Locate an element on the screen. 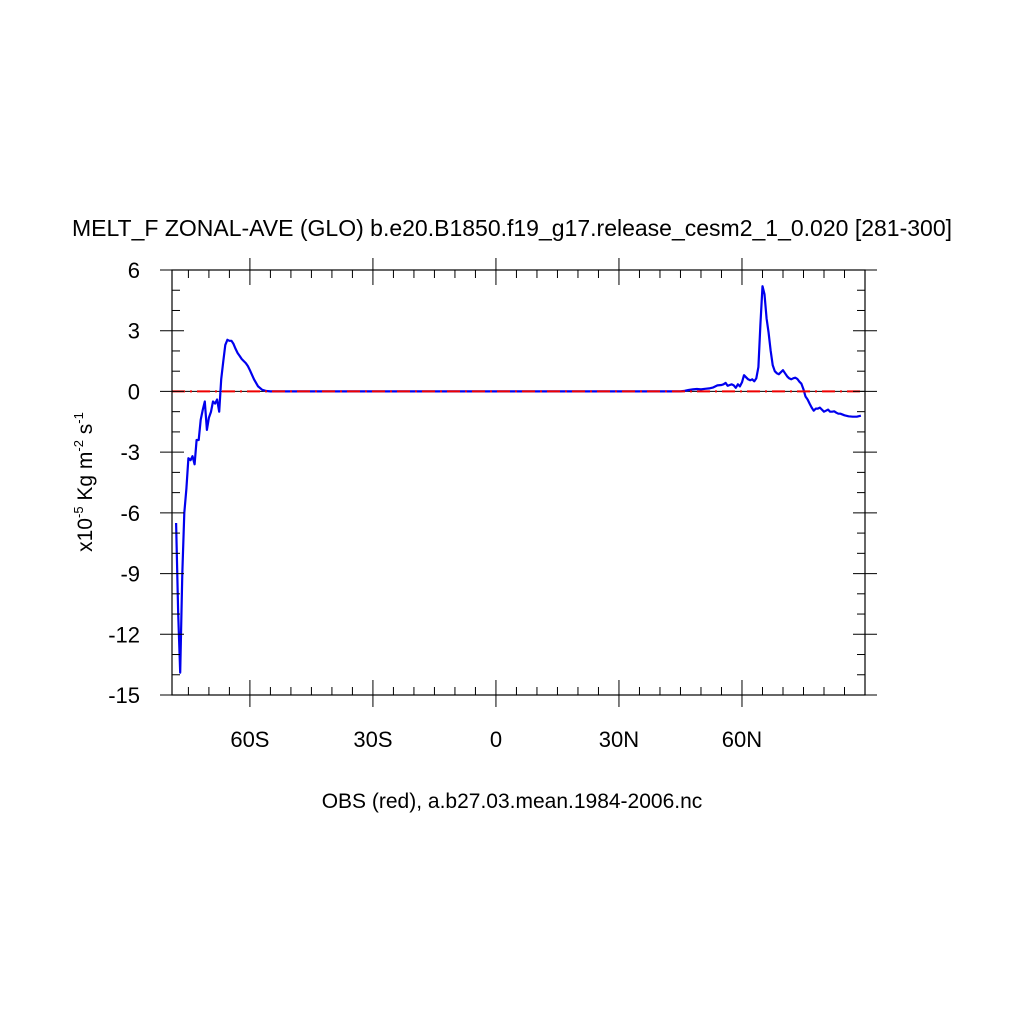 The width and height of the screenshot is (1024, 1024). x-tick-label: 30N is located at coordinates (619, 739).